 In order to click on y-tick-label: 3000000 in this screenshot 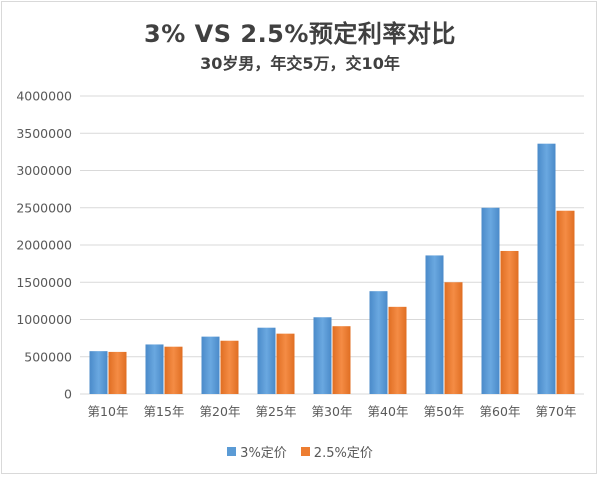, I will do `click(44, 170)`.